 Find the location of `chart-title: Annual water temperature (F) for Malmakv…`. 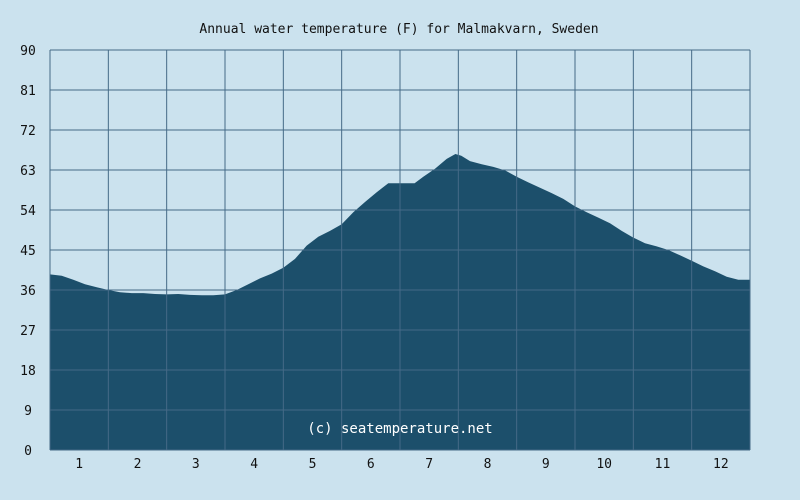

chart-title: Annual water temperature (F) for Malmakv… is located at coordinates (398, 29).